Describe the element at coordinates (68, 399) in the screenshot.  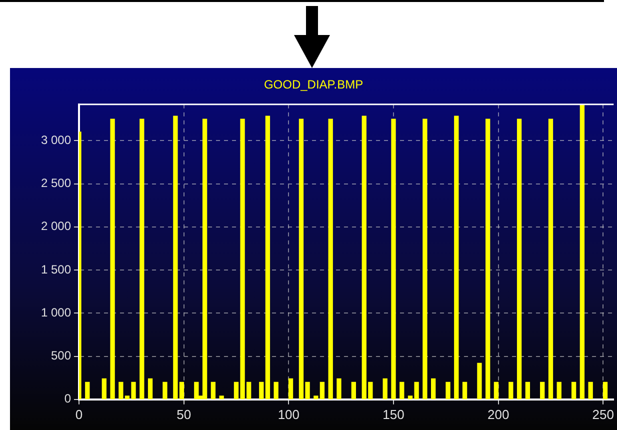
I see `y-tick-label: 0` at that location.